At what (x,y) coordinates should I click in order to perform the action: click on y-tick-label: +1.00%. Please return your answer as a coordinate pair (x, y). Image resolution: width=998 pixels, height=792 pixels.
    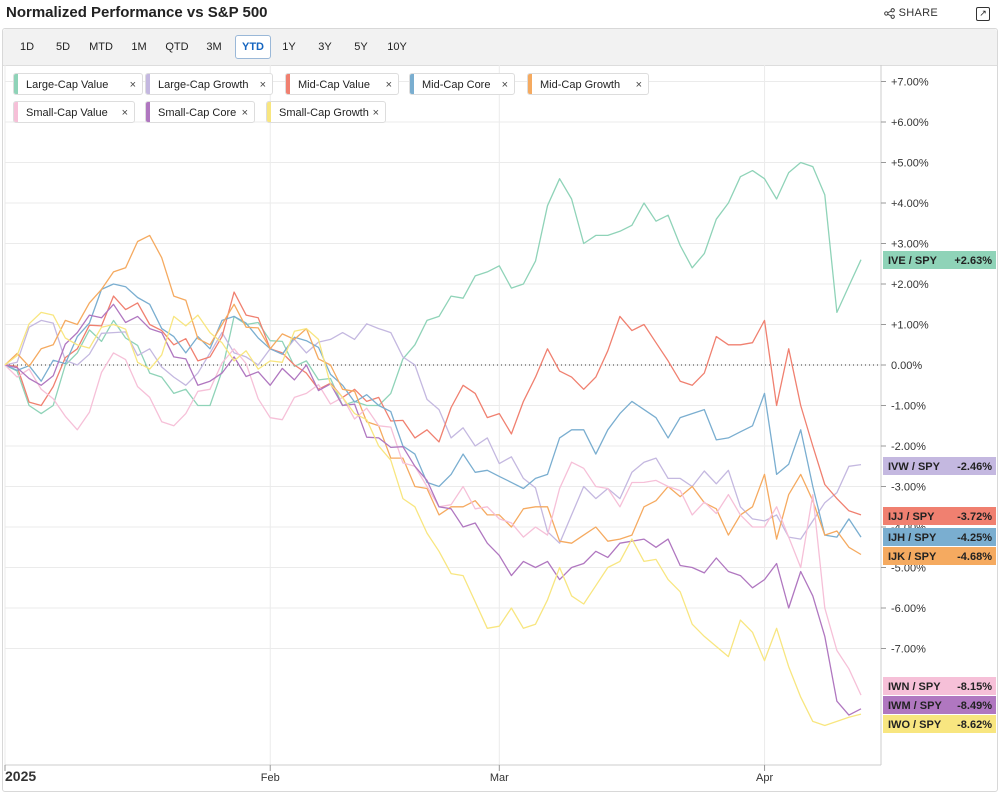
    Looking at the image, I should click on (910, 326).